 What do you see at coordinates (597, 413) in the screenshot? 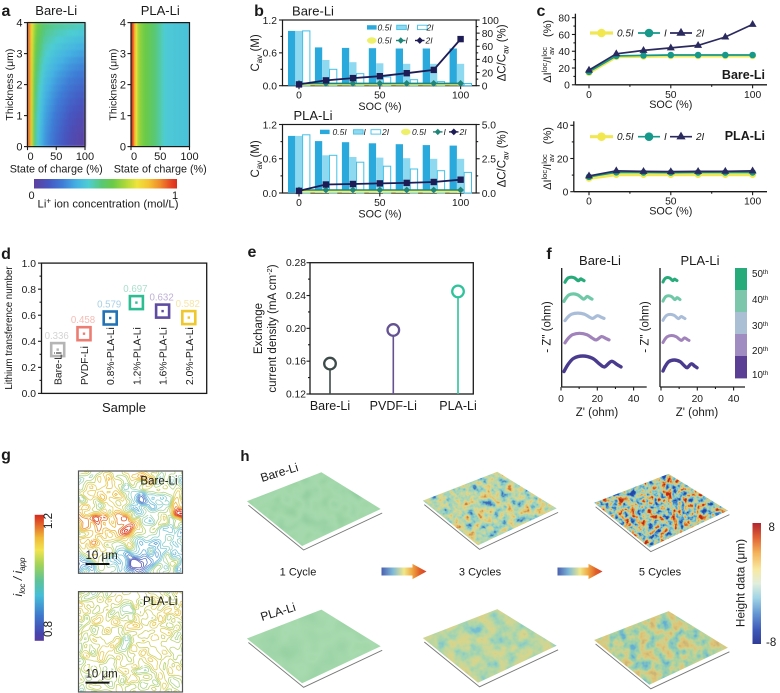
I see `svg-text: Z' (ohm)` at bounding box center [597, 413].